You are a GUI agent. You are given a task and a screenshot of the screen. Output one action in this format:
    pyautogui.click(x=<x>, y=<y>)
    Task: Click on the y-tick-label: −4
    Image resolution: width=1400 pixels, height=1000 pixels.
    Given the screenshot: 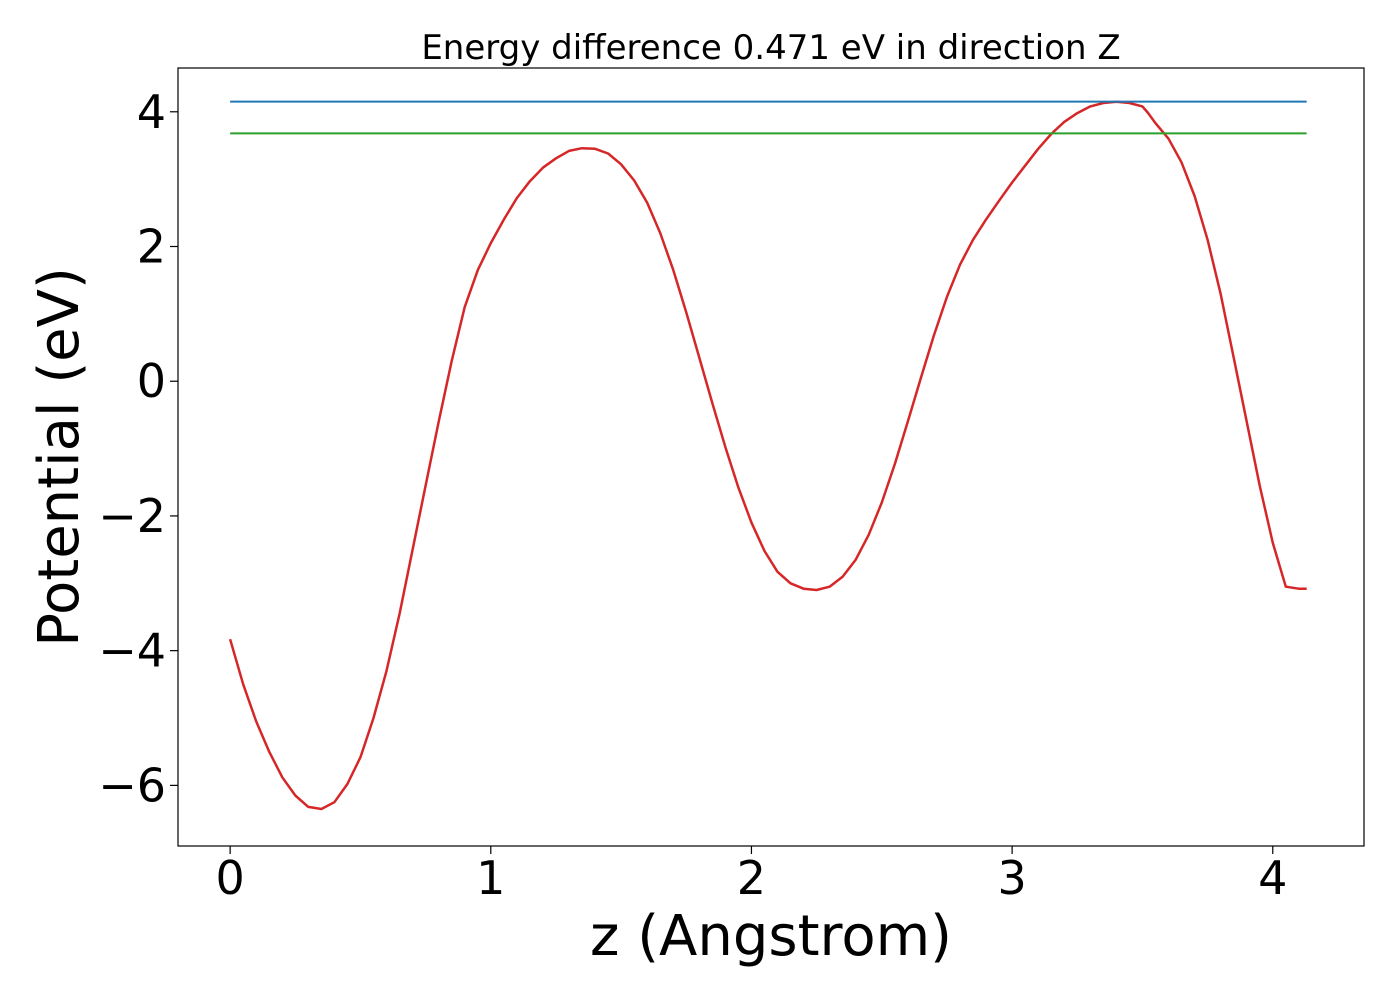 What is the action you would take?
    pyautogui.click(x=132, y=651)
    